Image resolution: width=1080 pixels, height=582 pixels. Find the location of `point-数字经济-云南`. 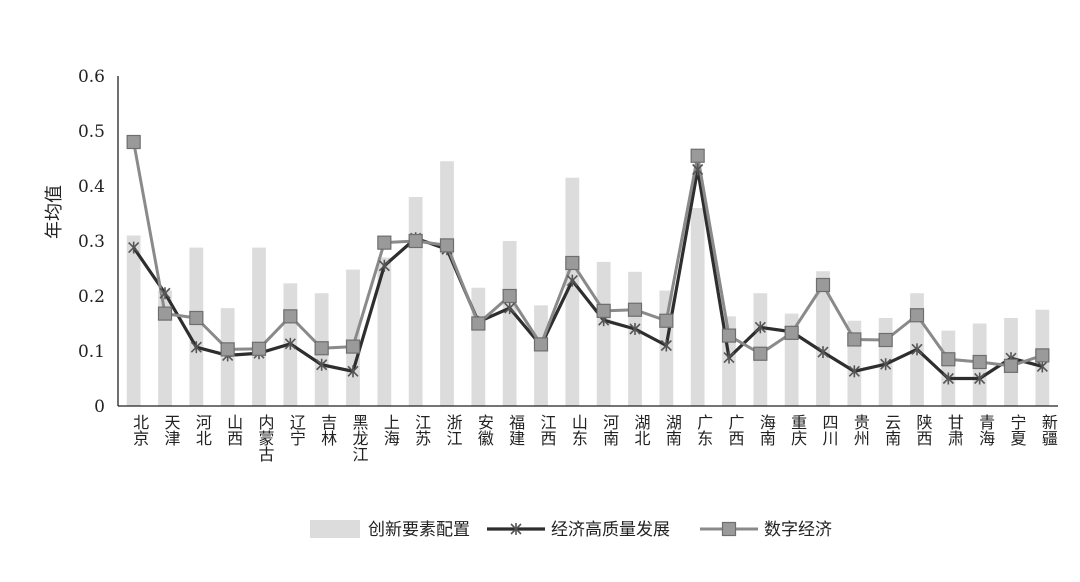

point-数字经济-云南 is located at coordinates (885, 340).